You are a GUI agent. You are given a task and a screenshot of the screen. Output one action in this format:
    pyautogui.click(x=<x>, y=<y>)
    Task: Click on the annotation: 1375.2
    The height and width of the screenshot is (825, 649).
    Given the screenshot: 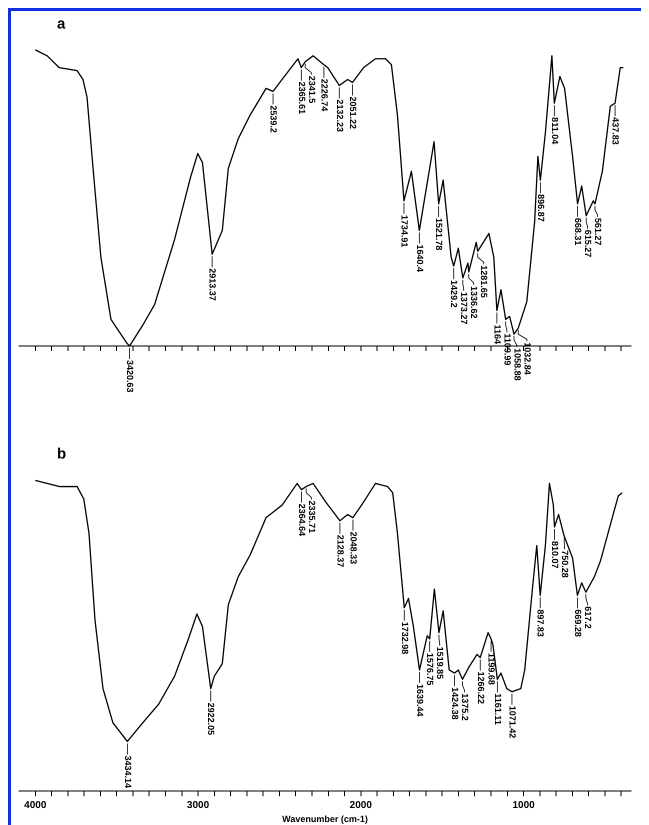 What is the action you would take?
    pyautogui.click(x=465, y=707)
    